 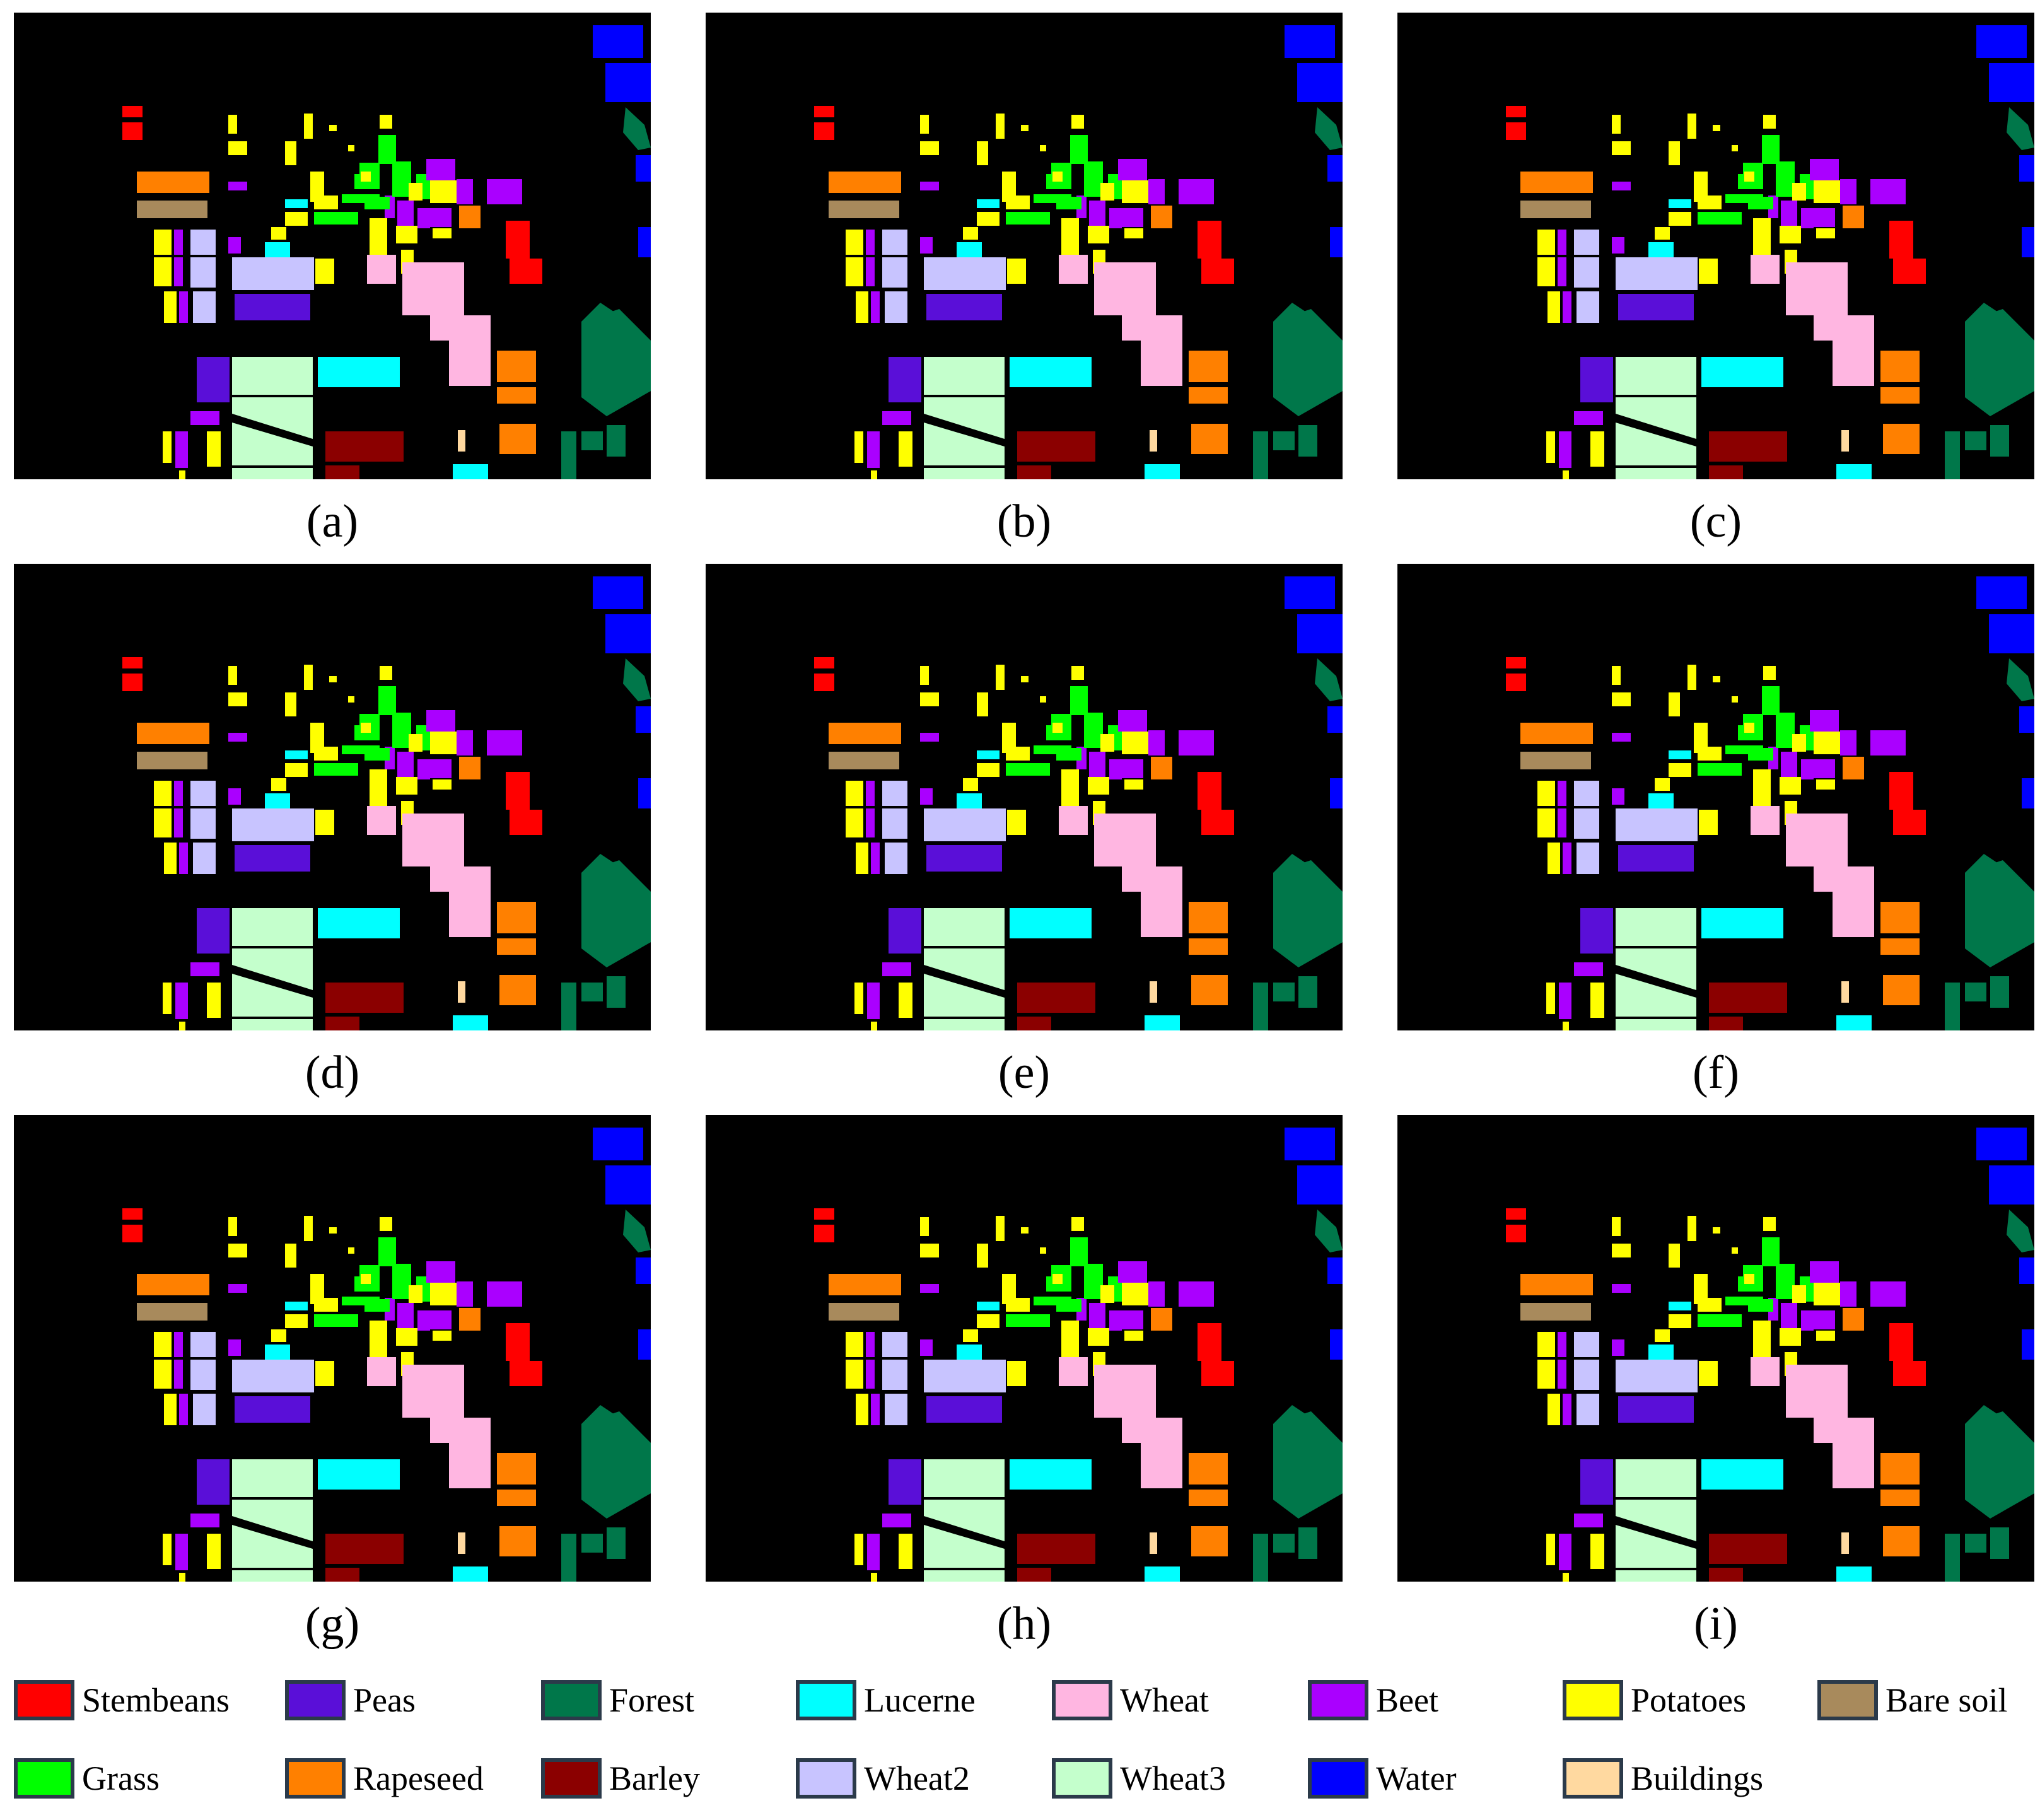 I want to click on map-background, so click(x=332, y=246).